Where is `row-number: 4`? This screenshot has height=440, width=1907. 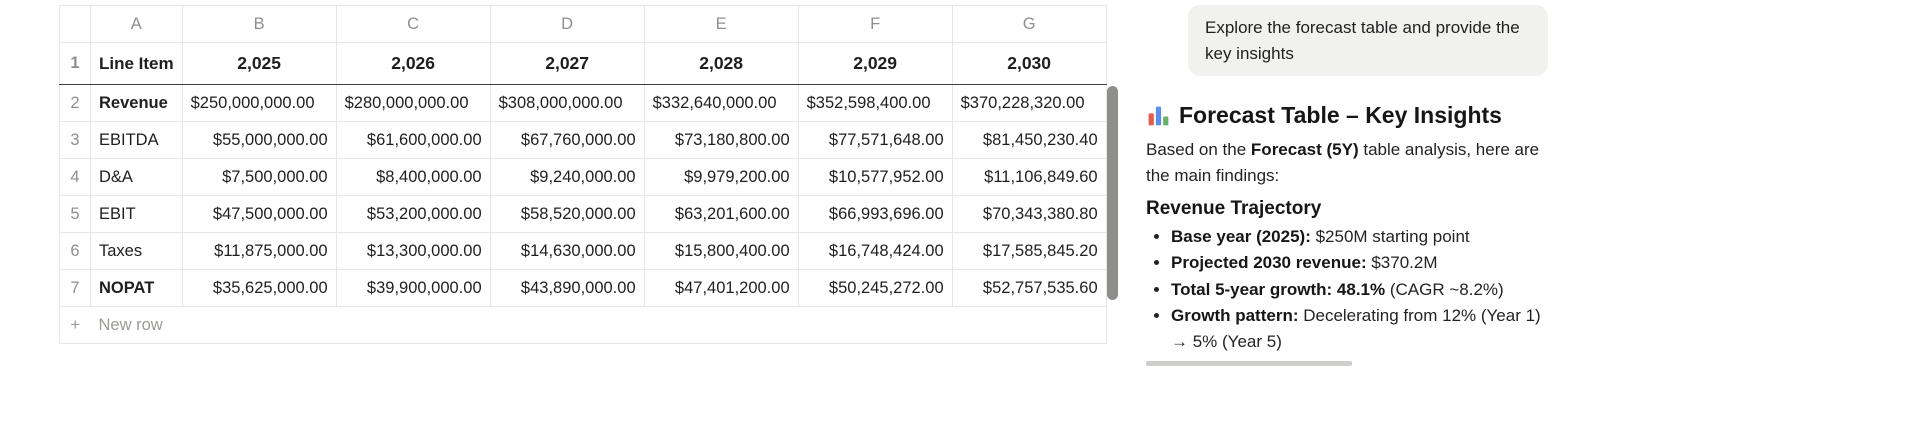
row-number: 4 is located at coordinates (75, 177).